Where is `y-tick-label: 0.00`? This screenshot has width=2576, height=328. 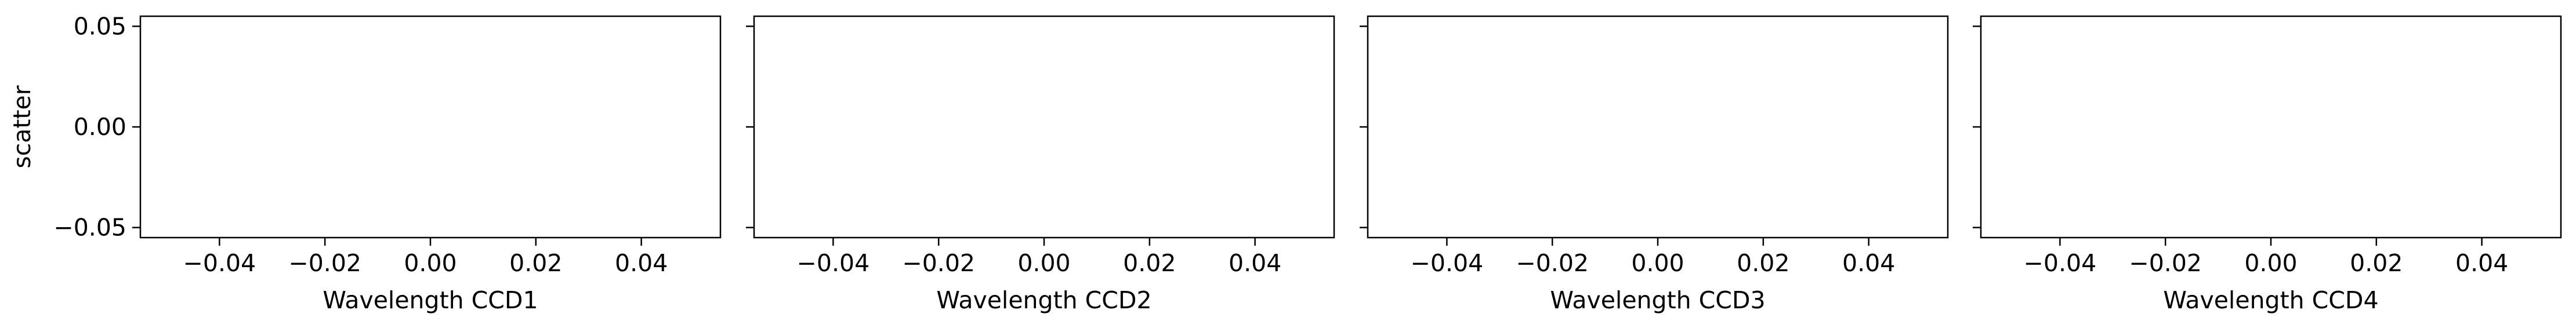 y-tick-label: 0.00 is located at coordinates (100, 127).